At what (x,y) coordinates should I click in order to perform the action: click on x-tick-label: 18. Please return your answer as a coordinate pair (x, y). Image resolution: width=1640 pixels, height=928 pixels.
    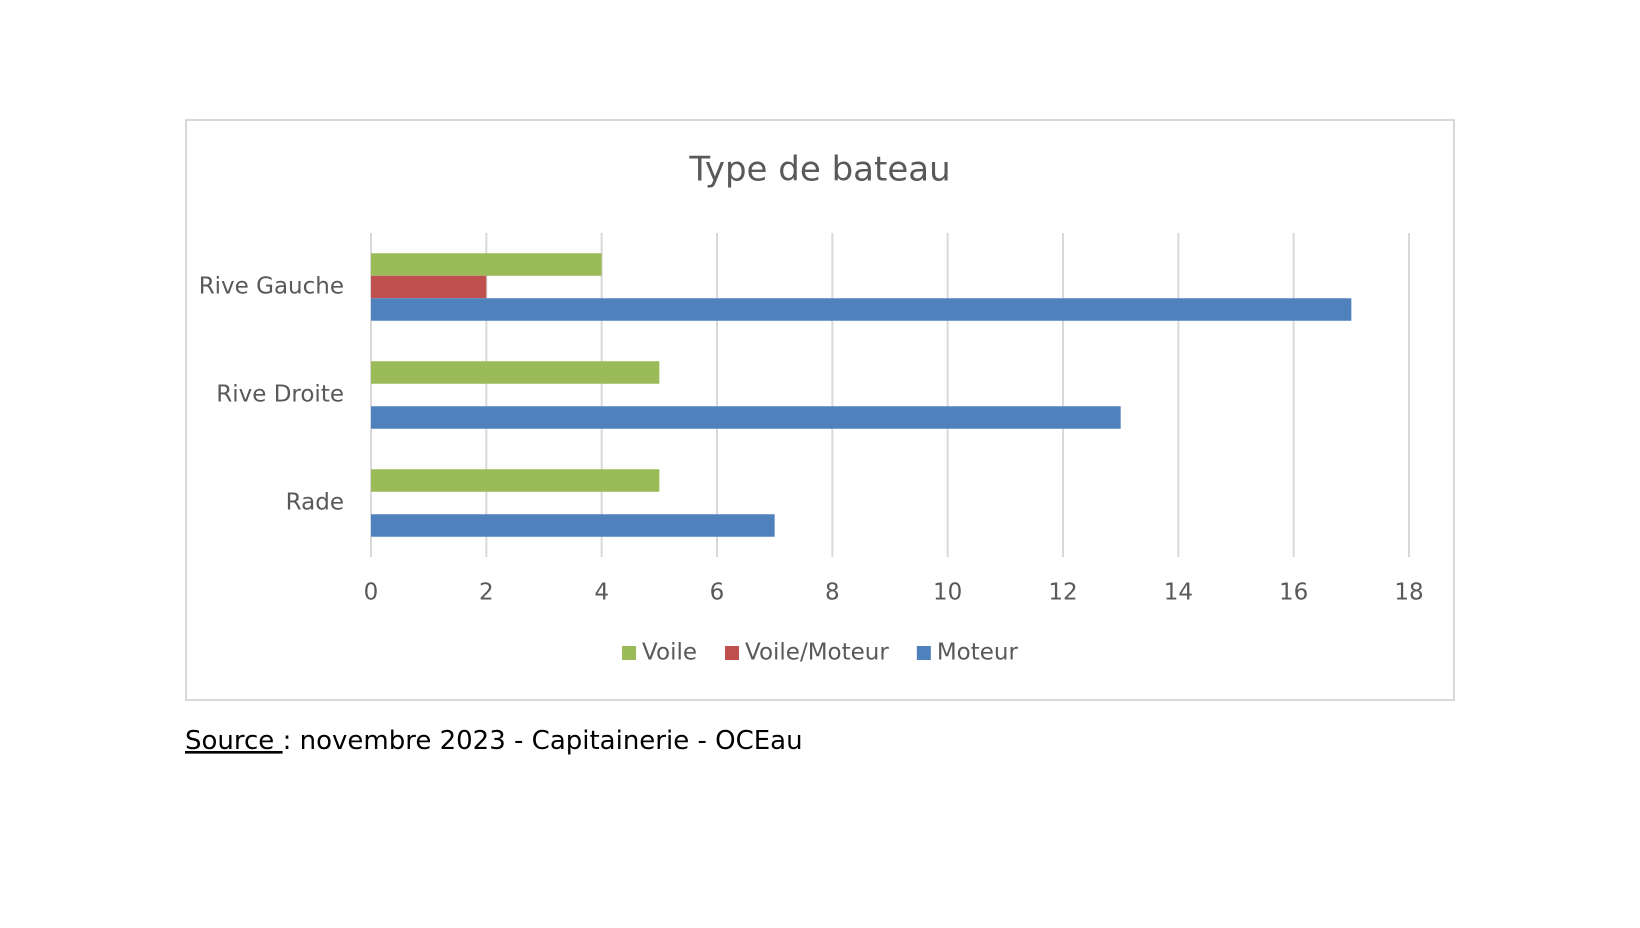
    Looking at the image, I should click on (1408, 593).